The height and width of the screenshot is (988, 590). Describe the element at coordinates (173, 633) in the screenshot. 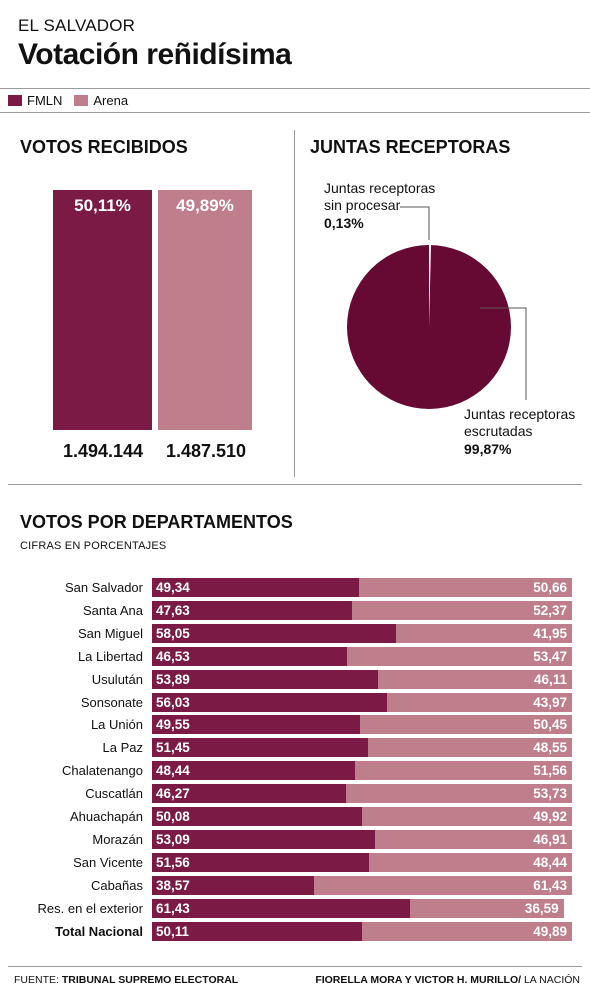

I see `bar-value-fmln: 58,05` at that location.